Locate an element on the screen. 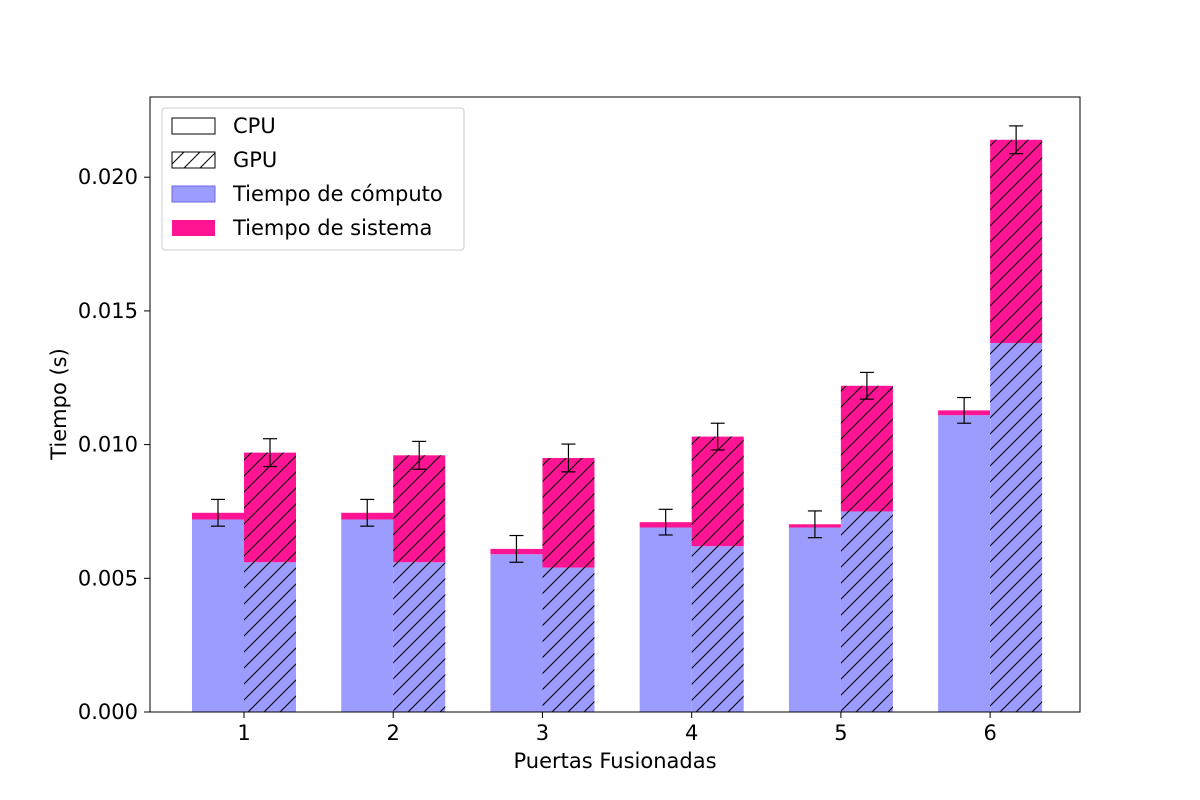  y-tick-label-0.005: 0.005 is located at coordinates (108, 578).